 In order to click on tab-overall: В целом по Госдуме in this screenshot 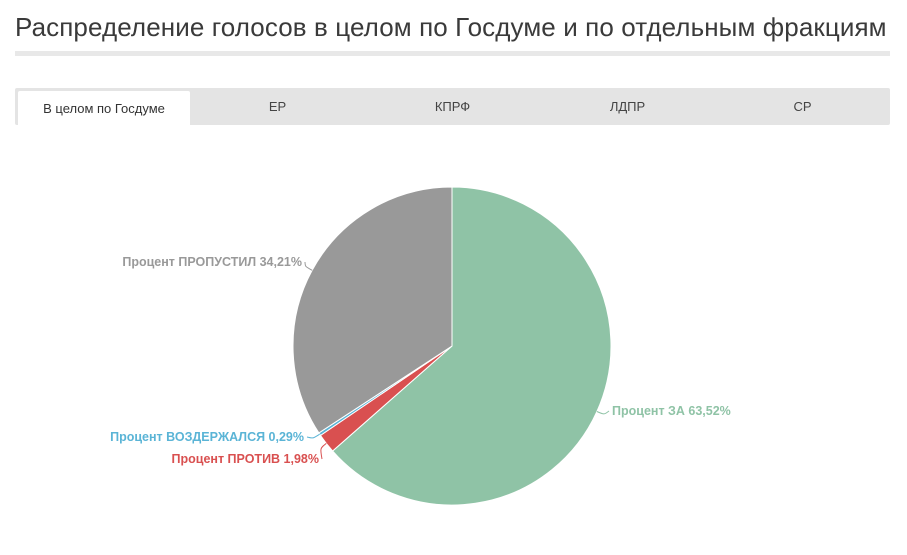, I will do `click(104, 108)`.